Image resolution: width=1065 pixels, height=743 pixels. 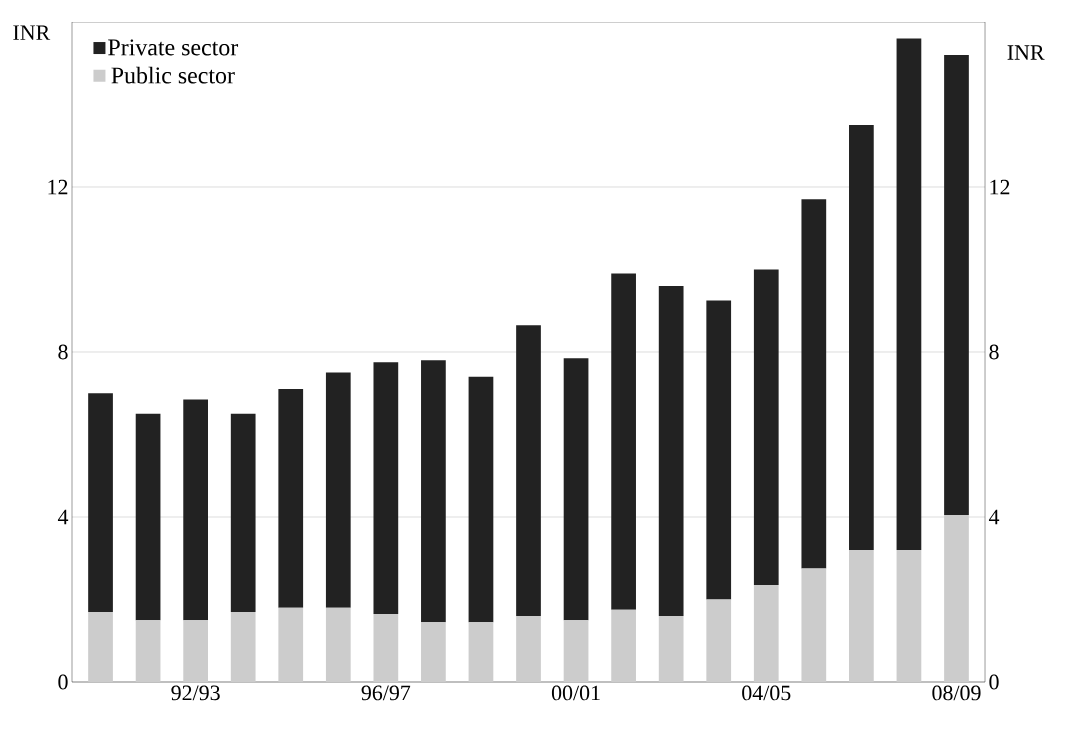 I want to click on y-tick-label: 0, so click(x=63, y=682).